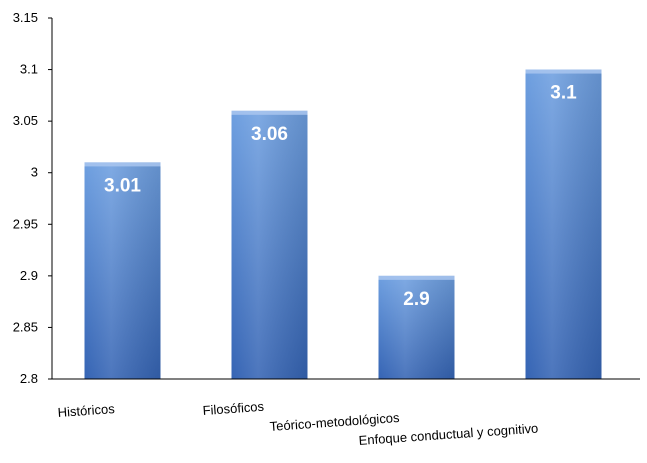 The width and height of the screenshot is (647, 463). Describe the element at coordinates (34, 172) in the screenshot. I see `y-tick-label: 3` at that location.